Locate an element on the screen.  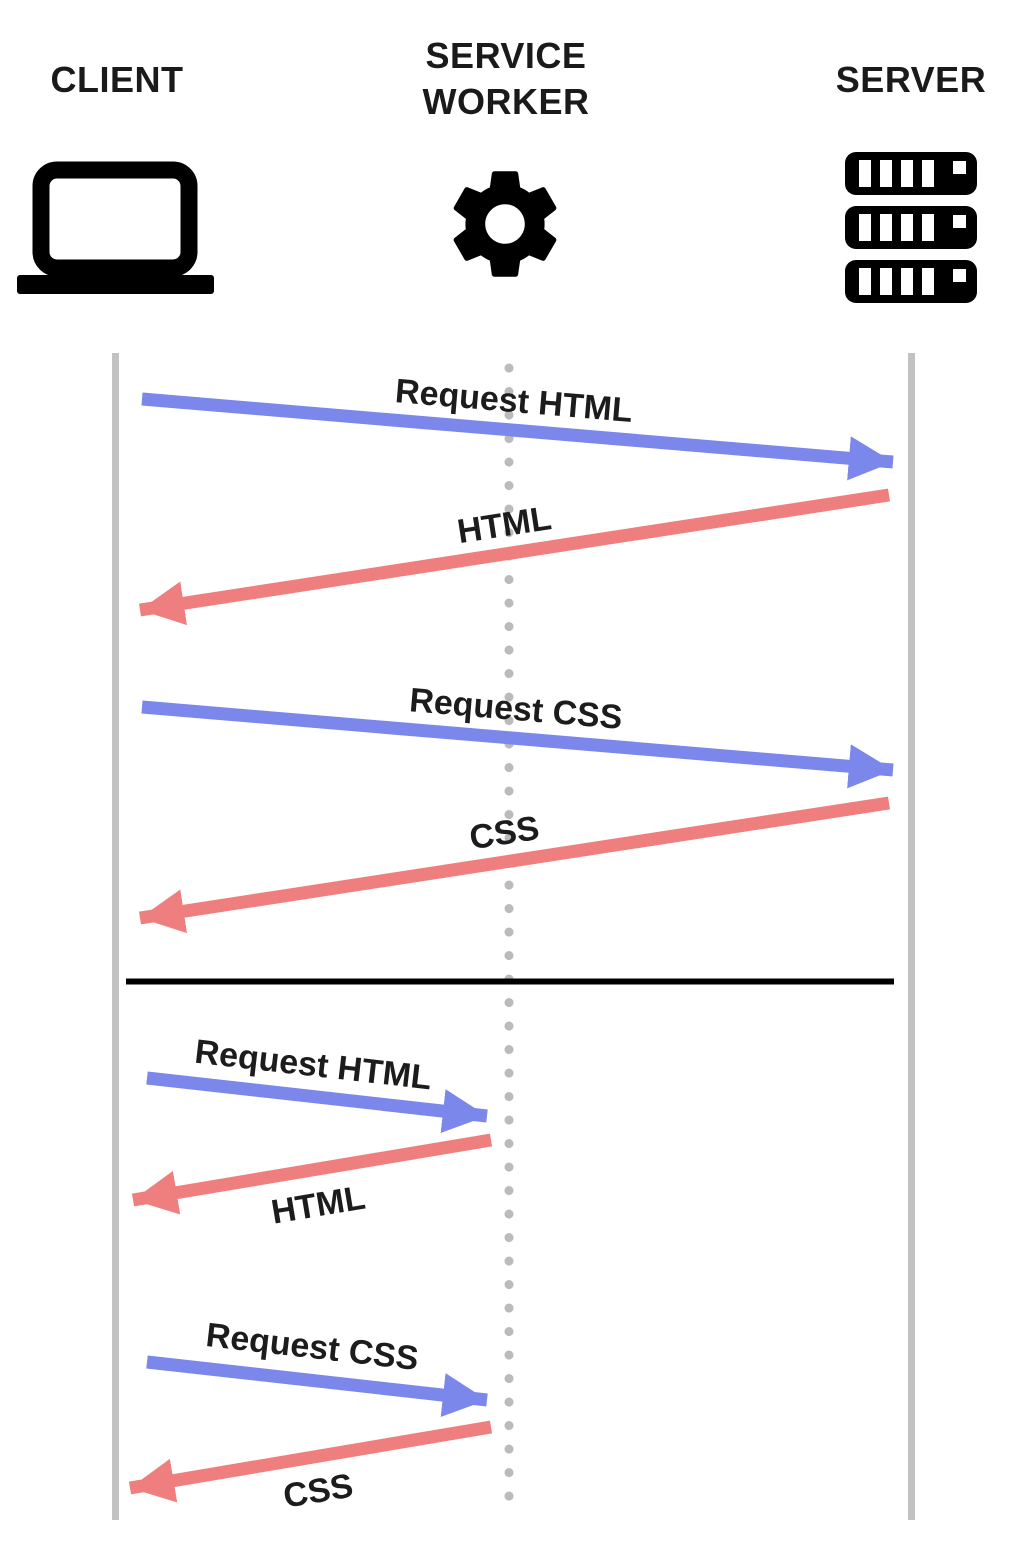
server-icon is located at coordinates (911, 227).